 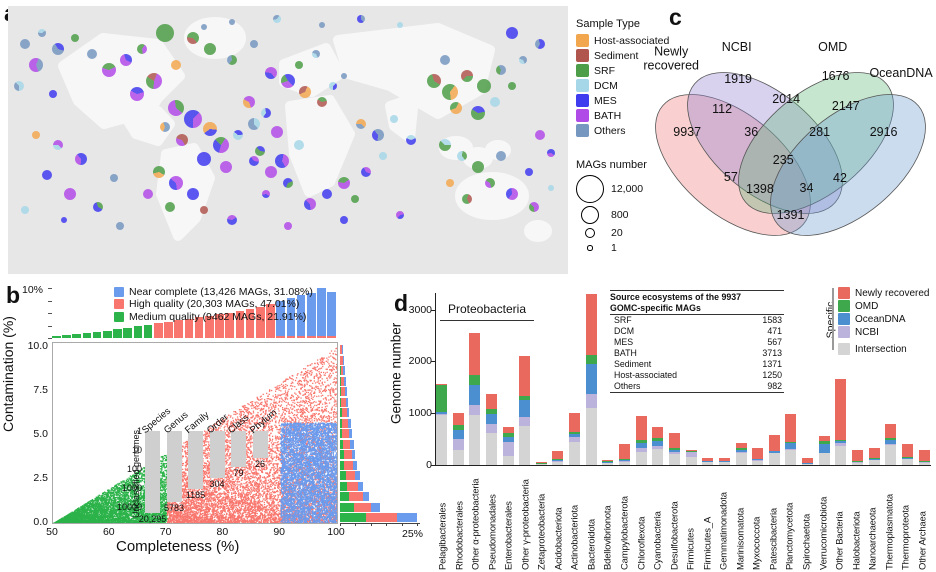 I want to click on inset-value-label: 79, so click(x=238, y=473).